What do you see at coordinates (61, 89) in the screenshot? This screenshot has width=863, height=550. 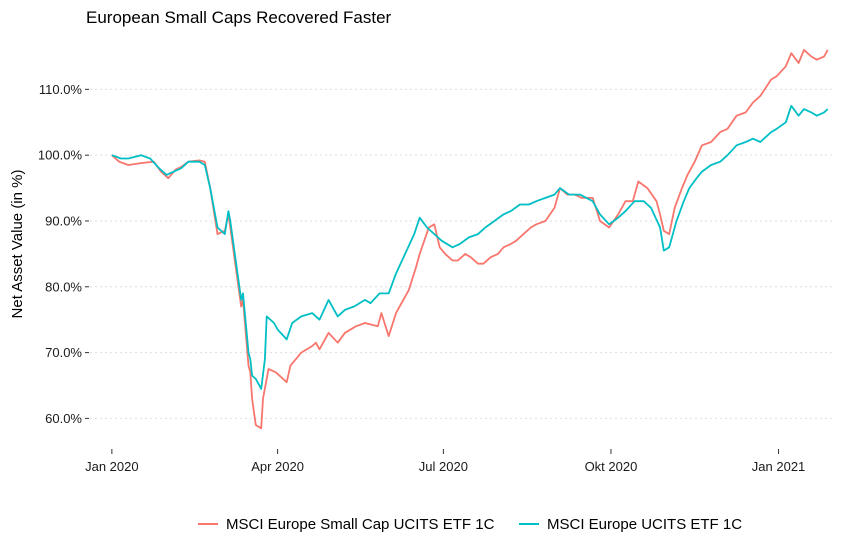 I see `y-tick-label: 110.0%` at bounding box center [61, 89].